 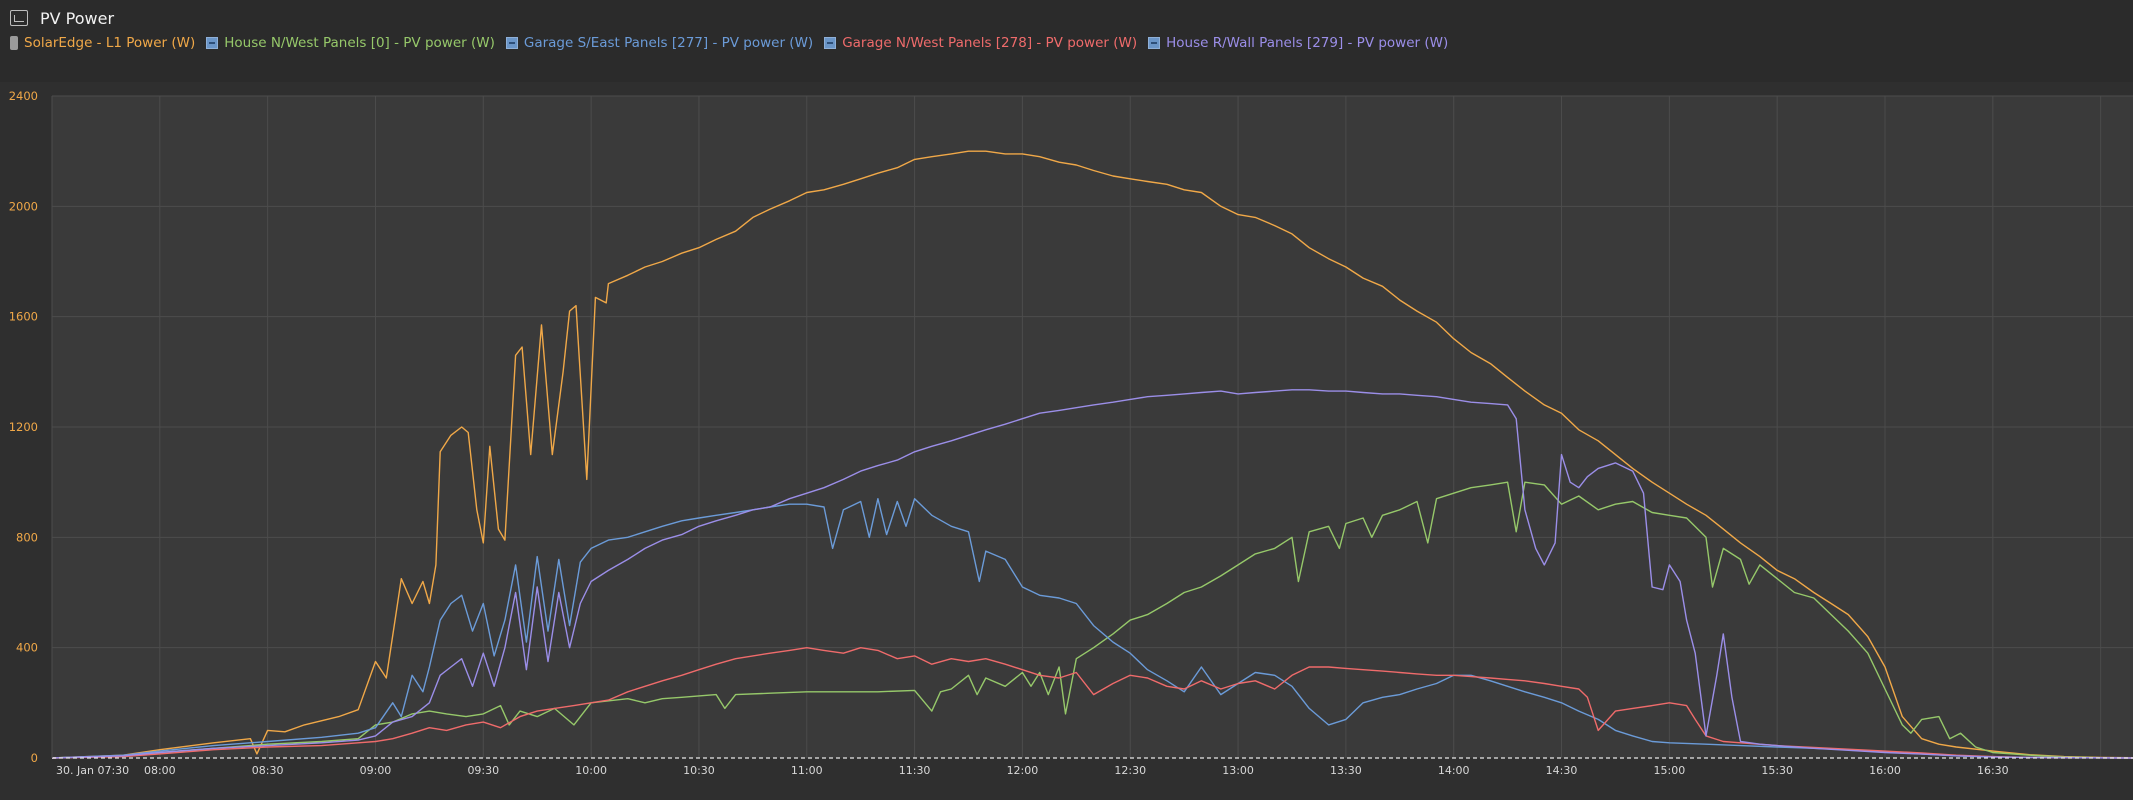 I want to click on y-tick-label: 1600, so click(x=23, y=317).